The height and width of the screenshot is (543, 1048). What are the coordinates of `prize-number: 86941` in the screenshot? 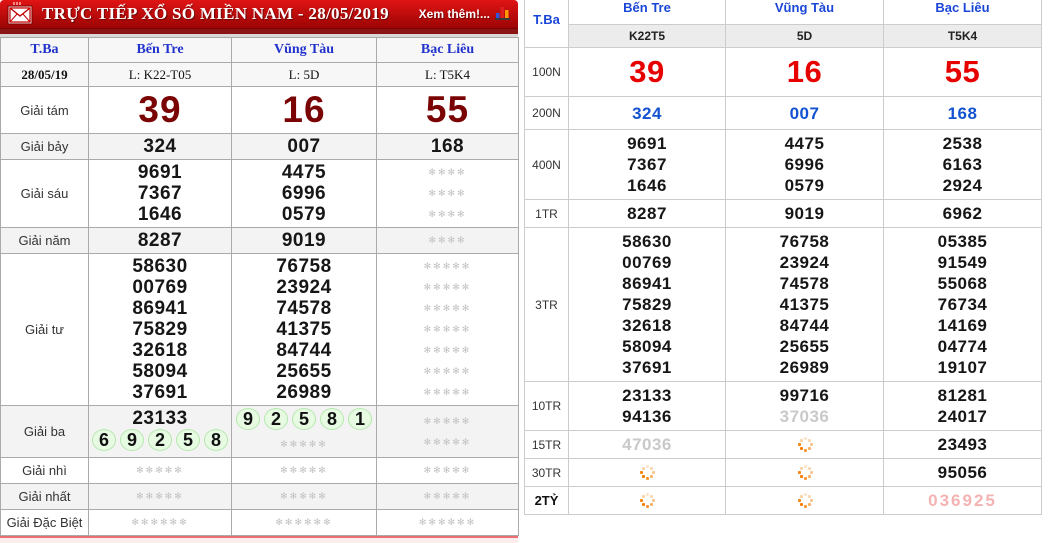 It's located at (160, 308).